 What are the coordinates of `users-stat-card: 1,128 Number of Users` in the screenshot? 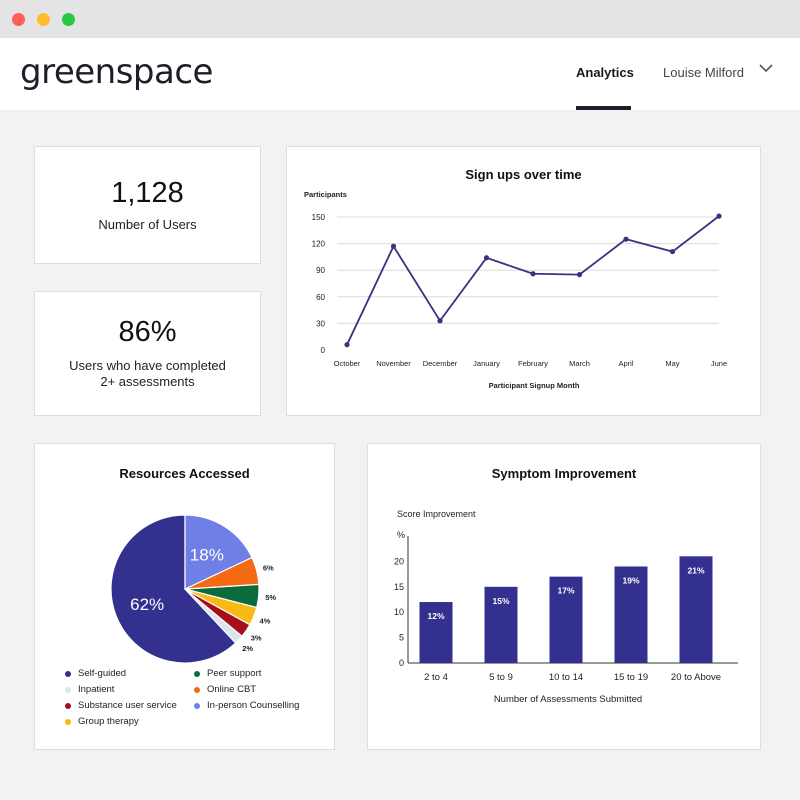 It's located at (147, 205).